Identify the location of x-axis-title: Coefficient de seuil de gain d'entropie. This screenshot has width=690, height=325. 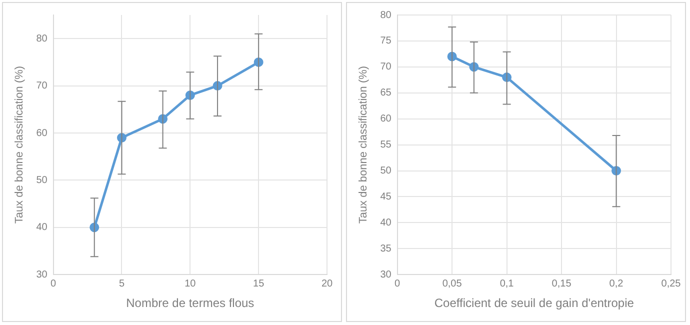
(534, 303).